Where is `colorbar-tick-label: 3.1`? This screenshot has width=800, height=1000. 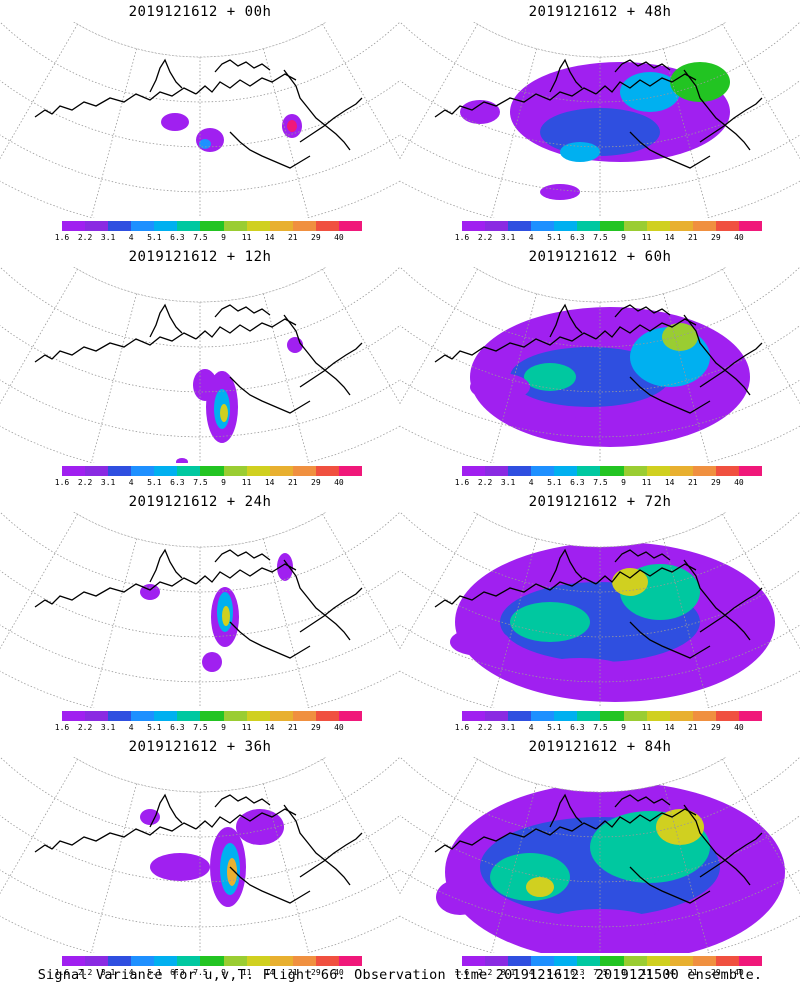
colorbar-tick-label: 3.1 is located at coordinates (108, 237).